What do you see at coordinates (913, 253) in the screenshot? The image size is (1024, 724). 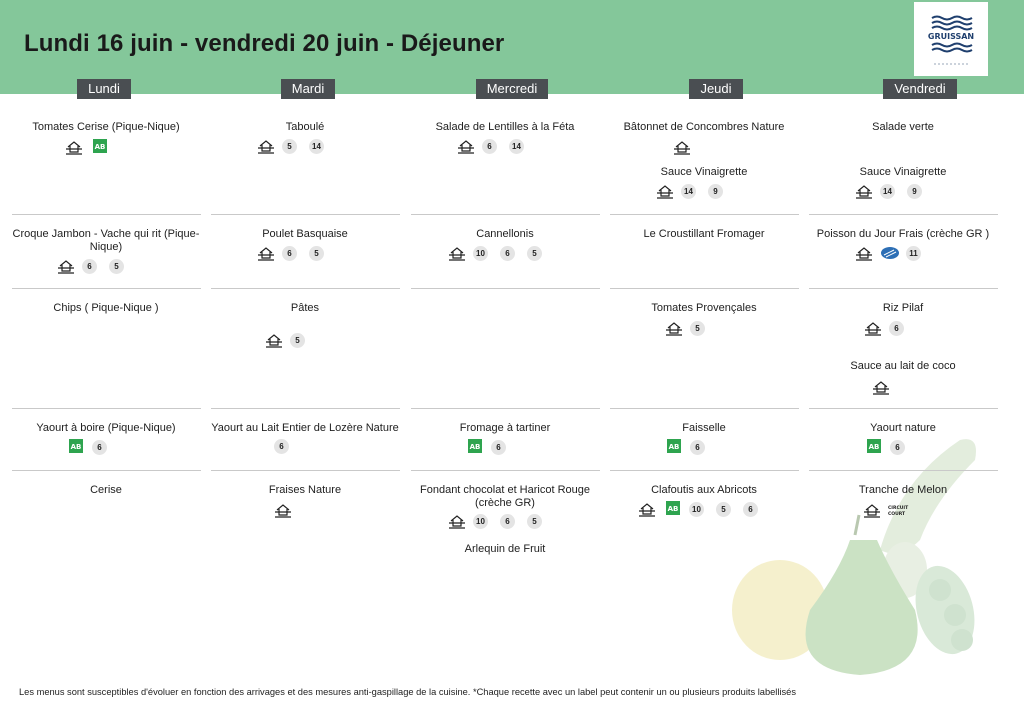 I see `allergen-badge: 11` at bounding box center [913, 253].